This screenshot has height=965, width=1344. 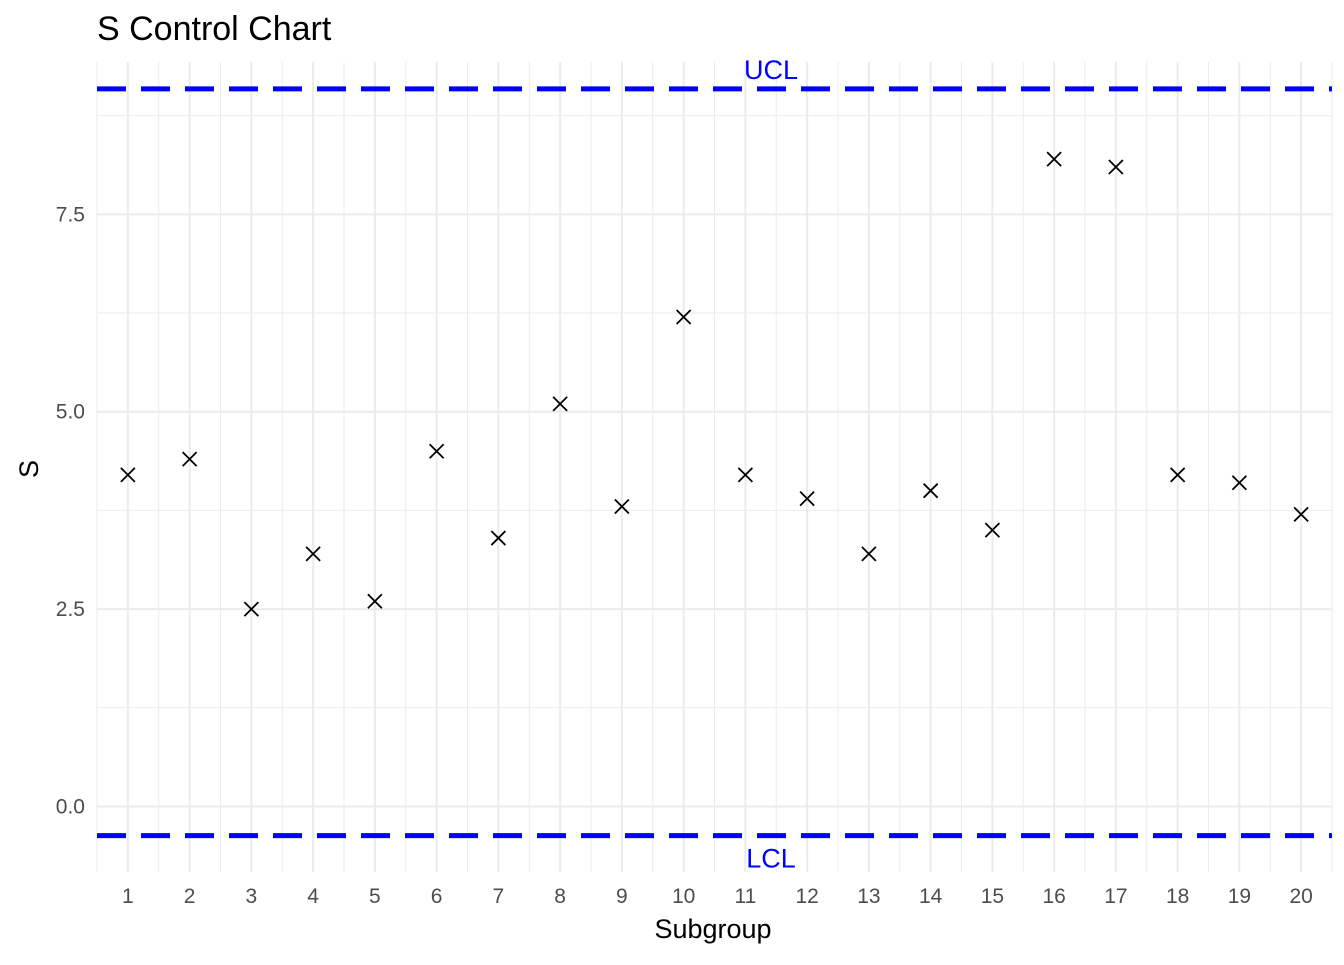 What do you see at coordinates (868, 896) in the screenshot?
I see `x-tick-label: 13` at bounding box center [868, 896].